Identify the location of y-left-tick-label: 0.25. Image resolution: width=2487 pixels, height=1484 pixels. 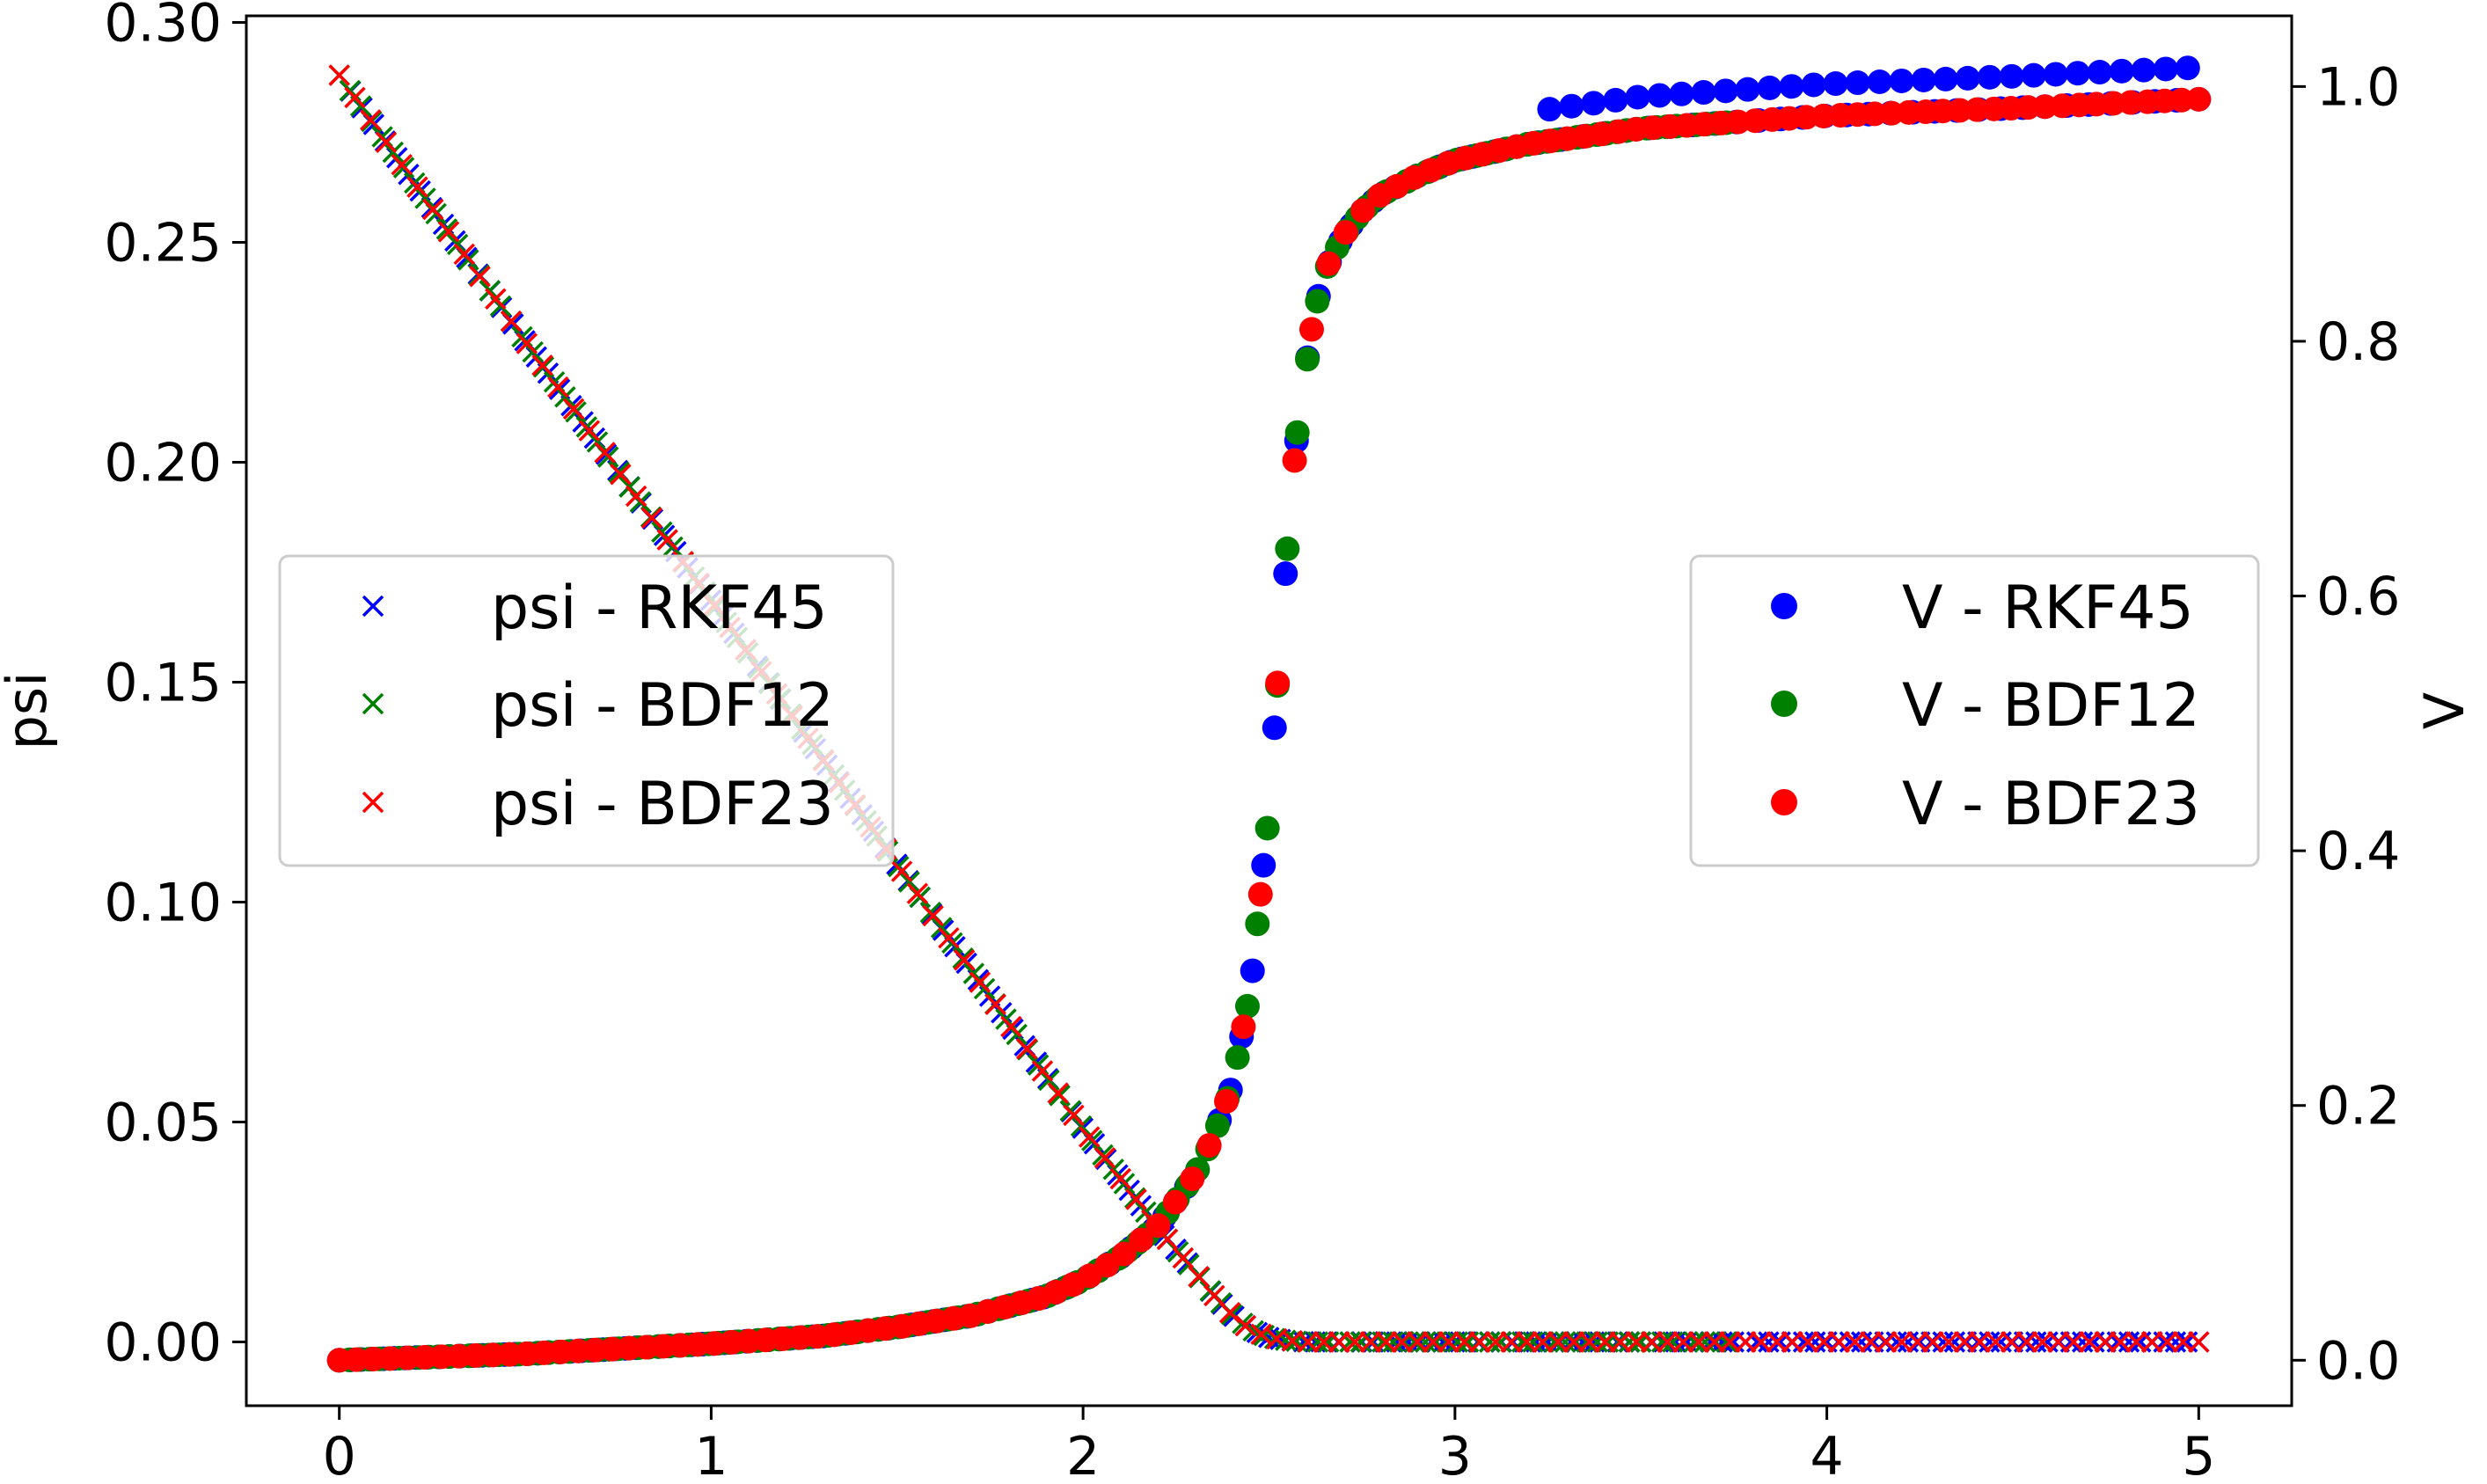
(163, 244).